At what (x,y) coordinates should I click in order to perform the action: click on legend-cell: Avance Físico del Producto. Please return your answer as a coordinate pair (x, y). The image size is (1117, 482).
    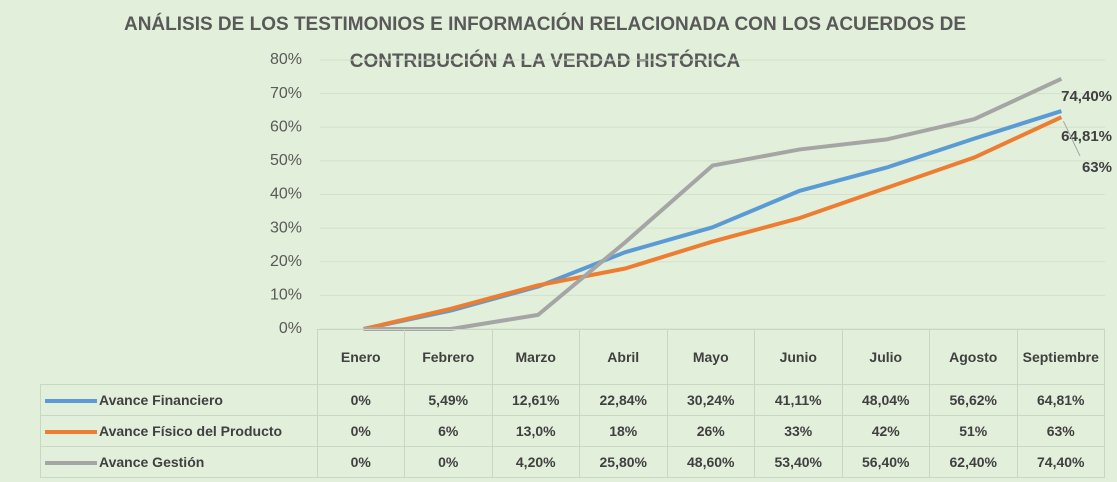
    Looking at the image, I should click on (179, 431).